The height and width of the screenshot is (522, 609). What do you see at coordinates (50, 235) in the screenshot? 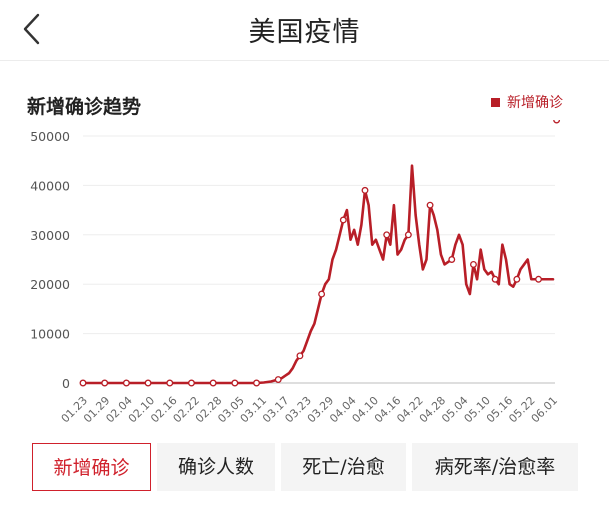
I see `y-tick-label: 30000` at bounding box center [50, 235].